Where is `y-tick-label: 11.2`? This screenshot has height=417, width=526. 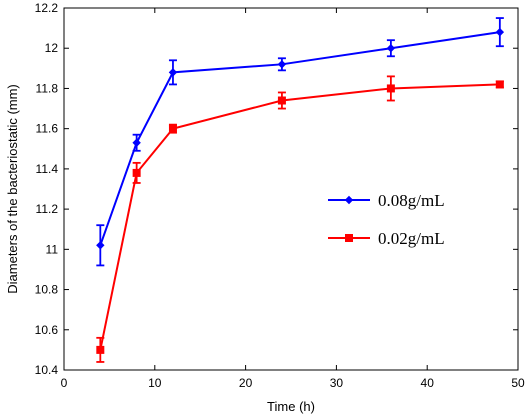 y-tick-label: 11.2 is located at coordinates (47, 209).